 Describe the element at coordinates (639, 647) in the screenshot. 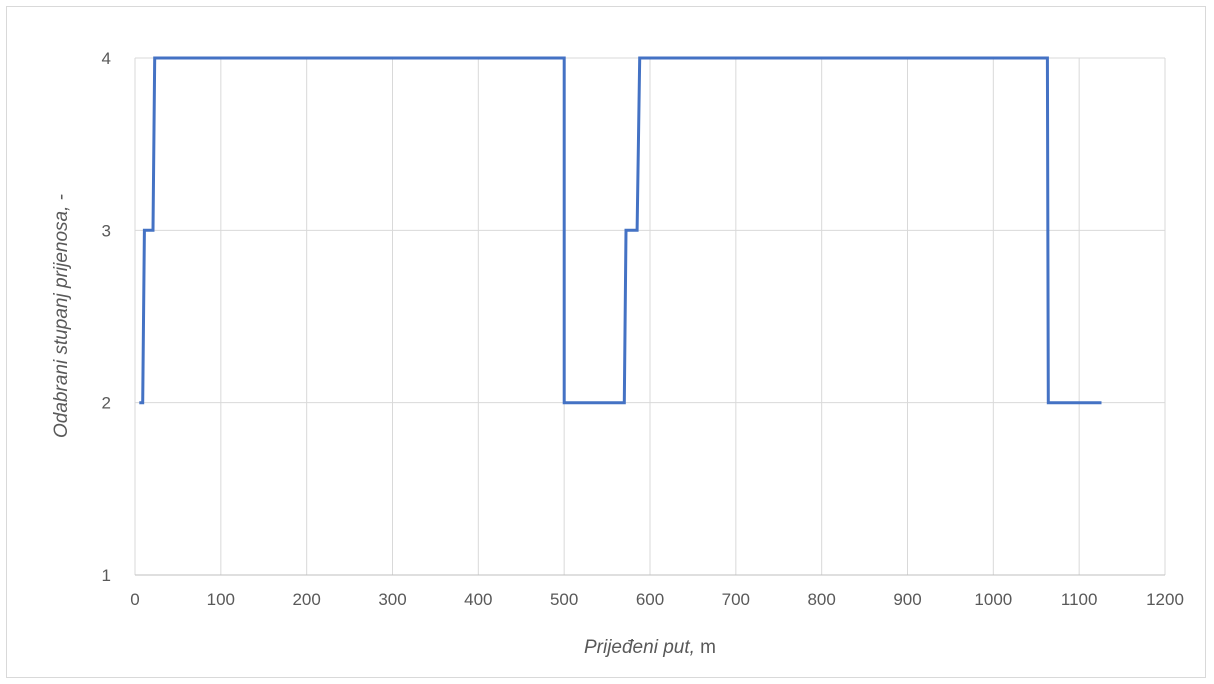

I see `x-axis-title-main: Prijeđeni put,` at that location.